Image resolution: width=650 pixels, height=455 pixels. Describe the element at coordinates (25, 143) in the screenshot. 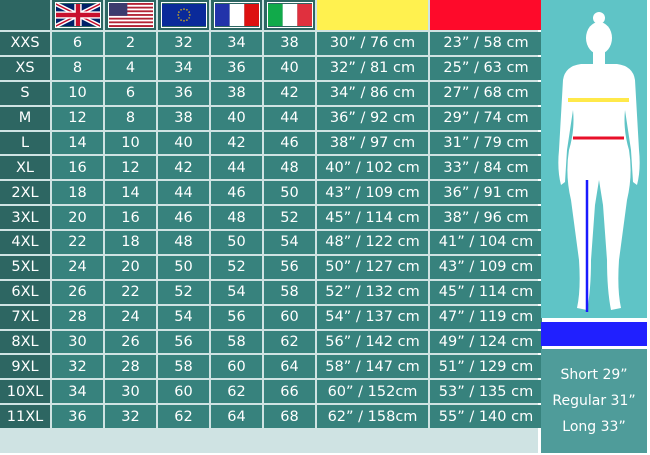

I see `cell-size: L` at that location.